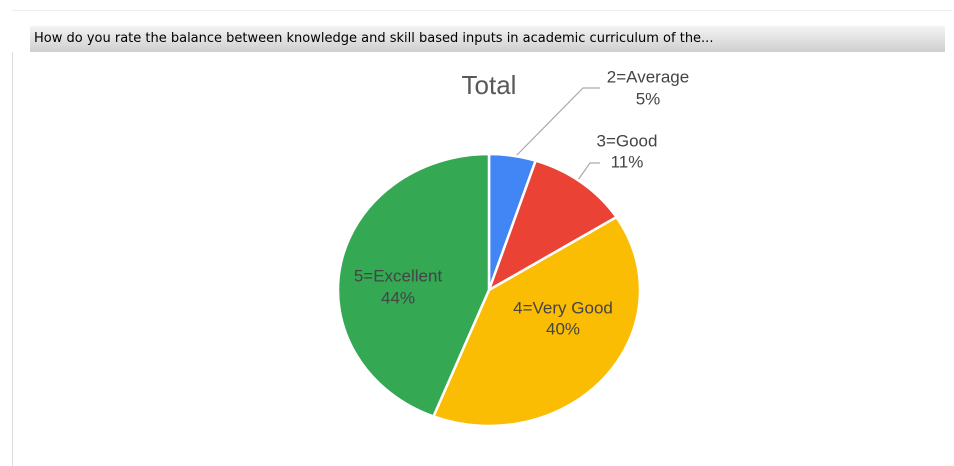 Image resolution: width=954 pixels, height=466 pixels. Describe the element at coordinates (648, 76) in the screenshot. I see `slice-label: 2=Average` at that location.